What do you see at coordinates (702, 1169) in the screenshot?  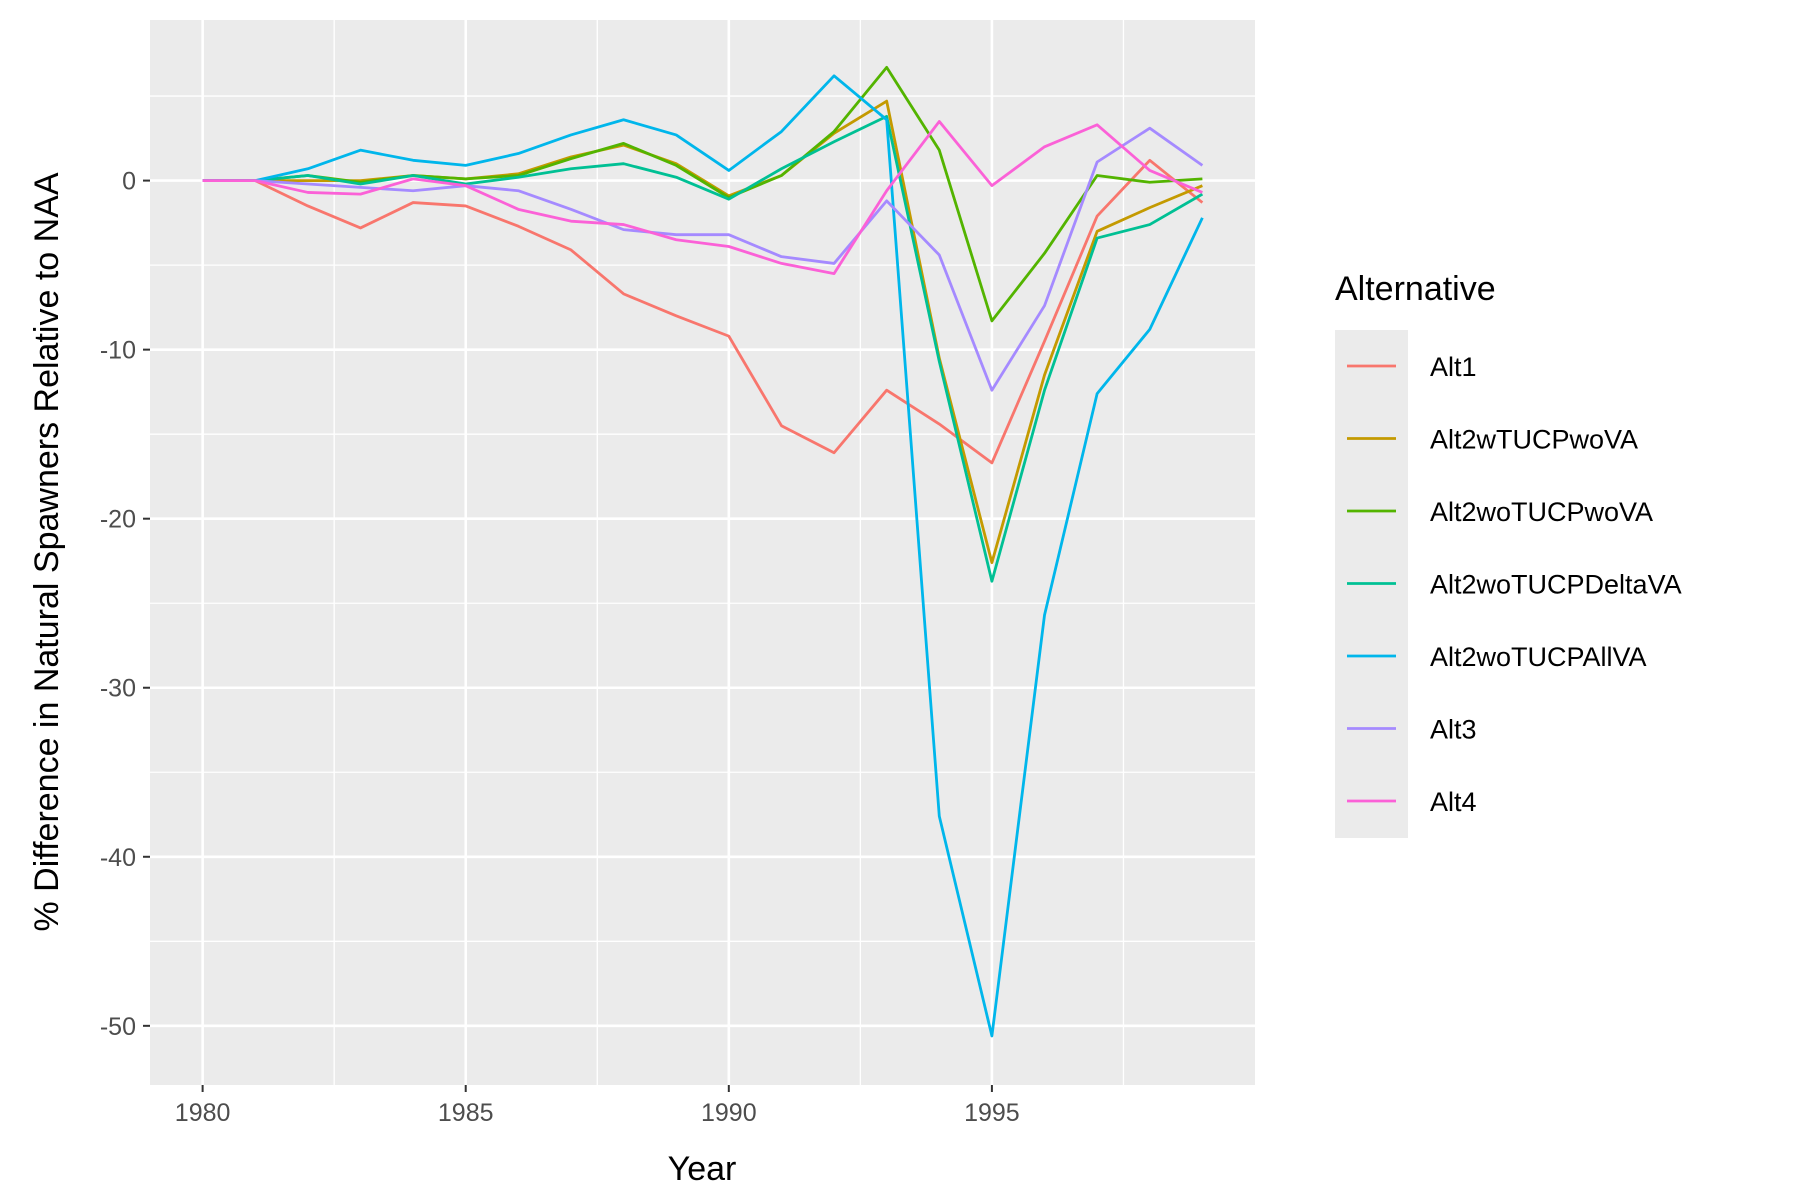 I see `x-axis-title: Year` at bounding box center [702, 1169].